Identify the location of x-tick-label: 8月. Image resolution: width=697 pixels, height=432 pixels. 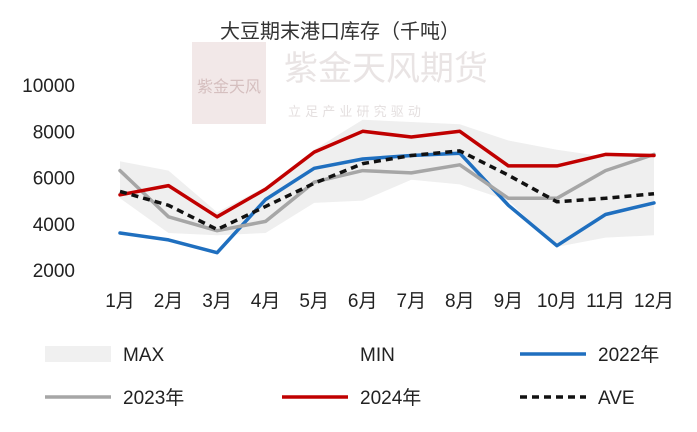
(460, 301).